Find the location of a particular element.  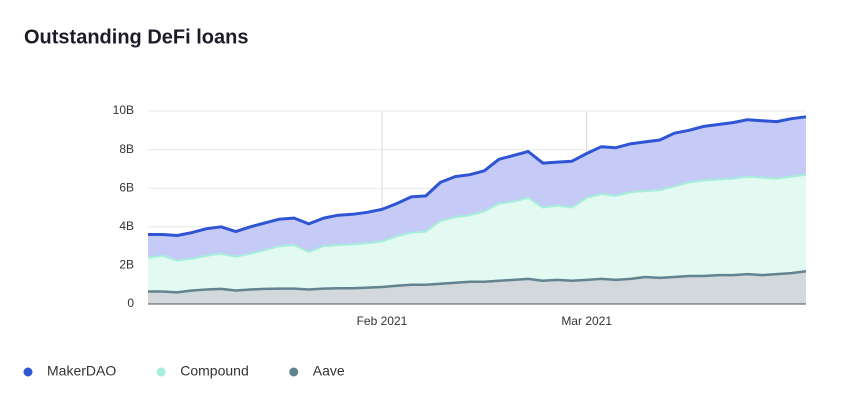

legend-label: Compound is located at coordinates (214, 371).